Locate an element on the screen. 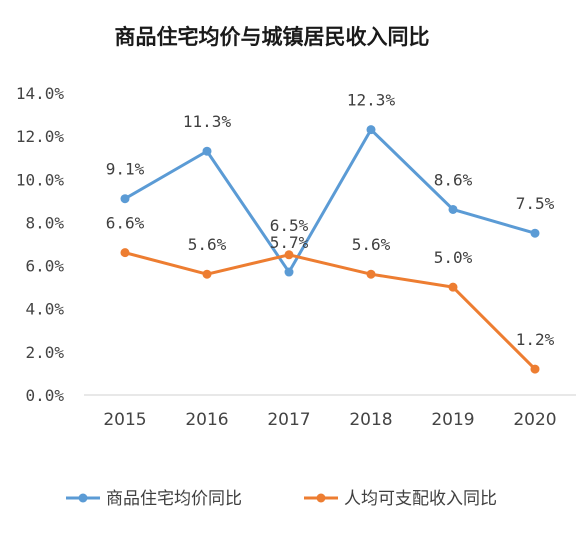 This screenshot has width=582, height=546. y-tick-label: 14.0% is located at coordinates (40, 93).